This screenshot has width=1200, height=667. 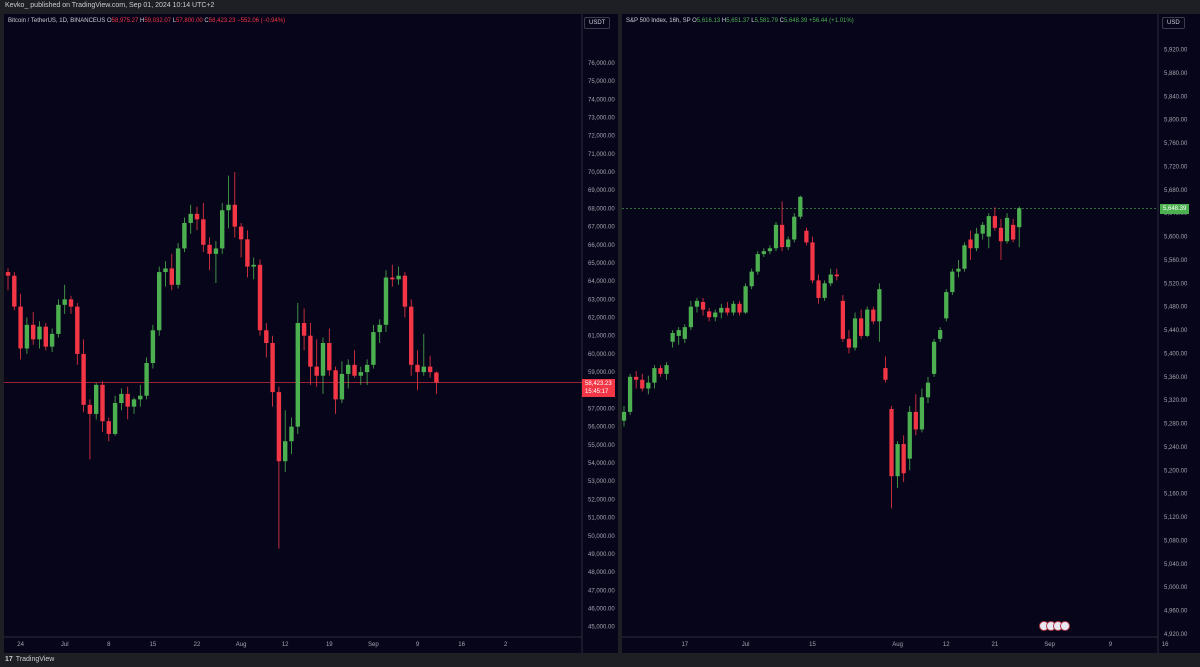 What do you see at coordinates (598, 383) in the screenshot?
I see `btc-last-price: 58,423.23` at bounding box center [598, 383].